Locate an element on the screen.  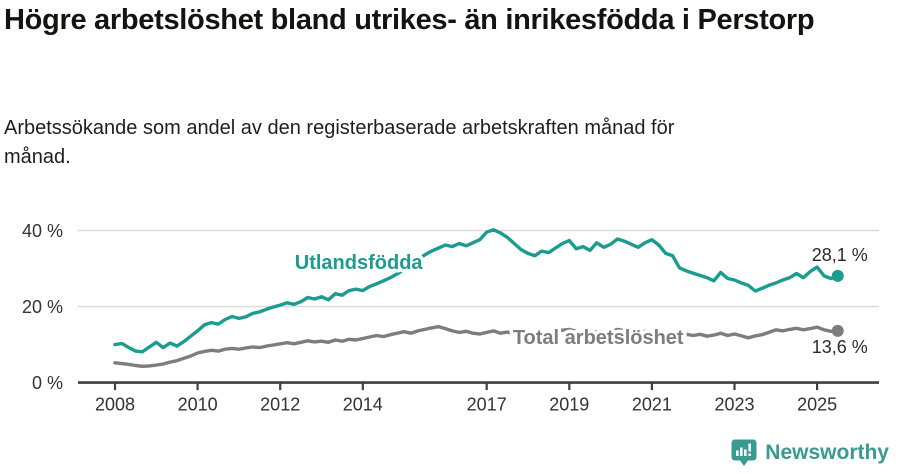
x-tick-label: 2021 is located at coordinates (652, 405).